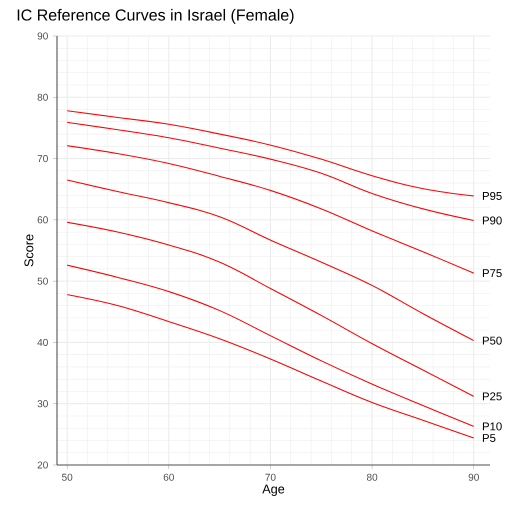  I want to click on x-axis-title: Age, so click(273, 490).